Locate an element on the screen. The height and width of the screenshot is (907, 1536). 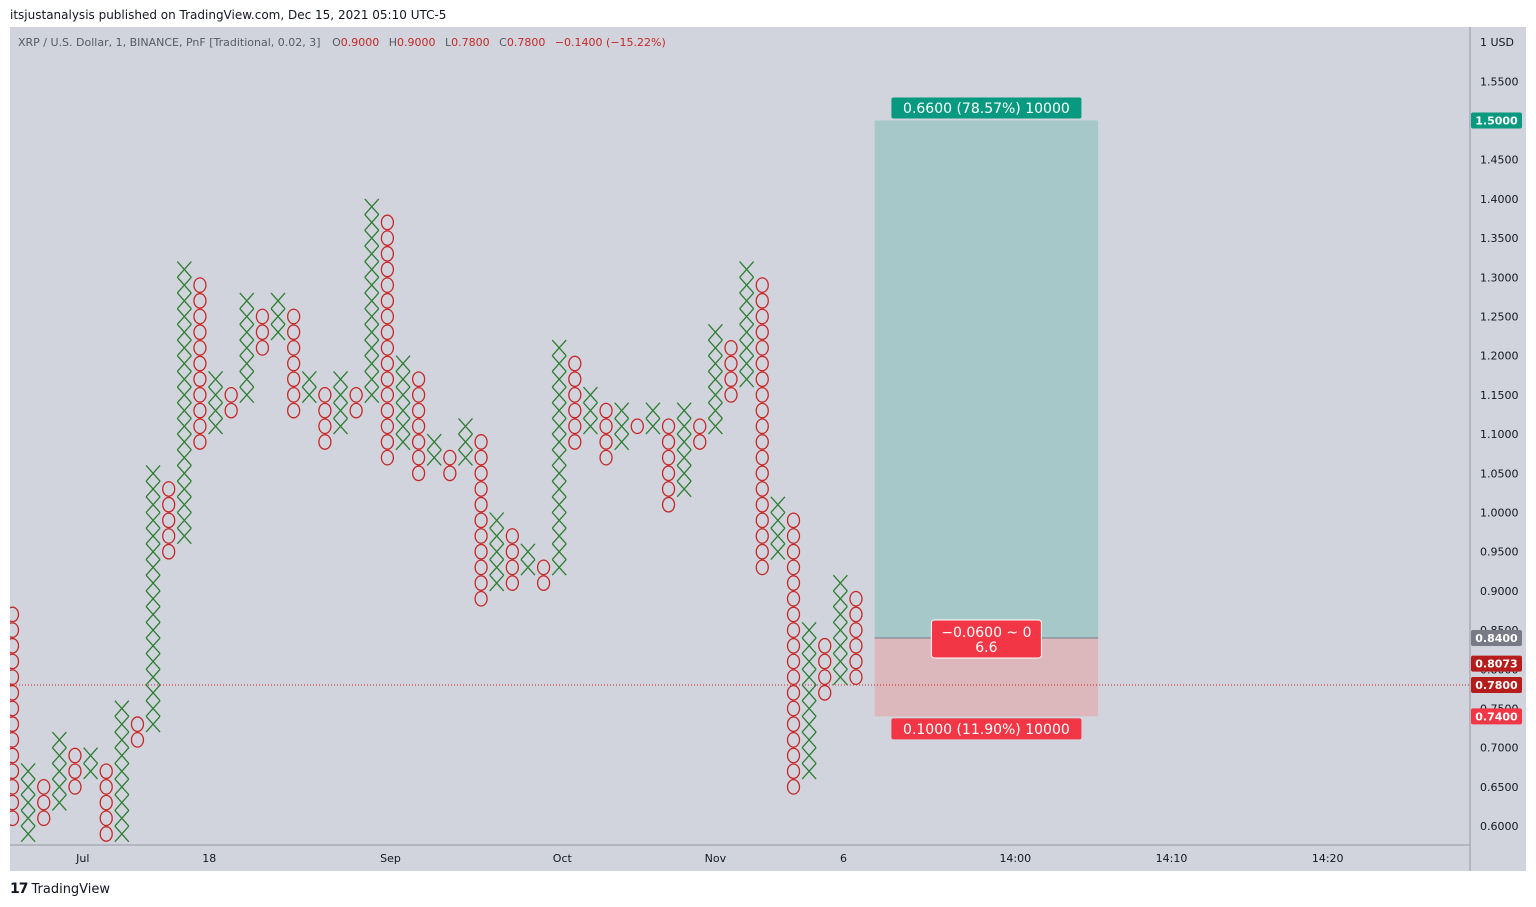
loss-label: 0.1000 (11.90%) 10000 is located at coordinates (986, 729).